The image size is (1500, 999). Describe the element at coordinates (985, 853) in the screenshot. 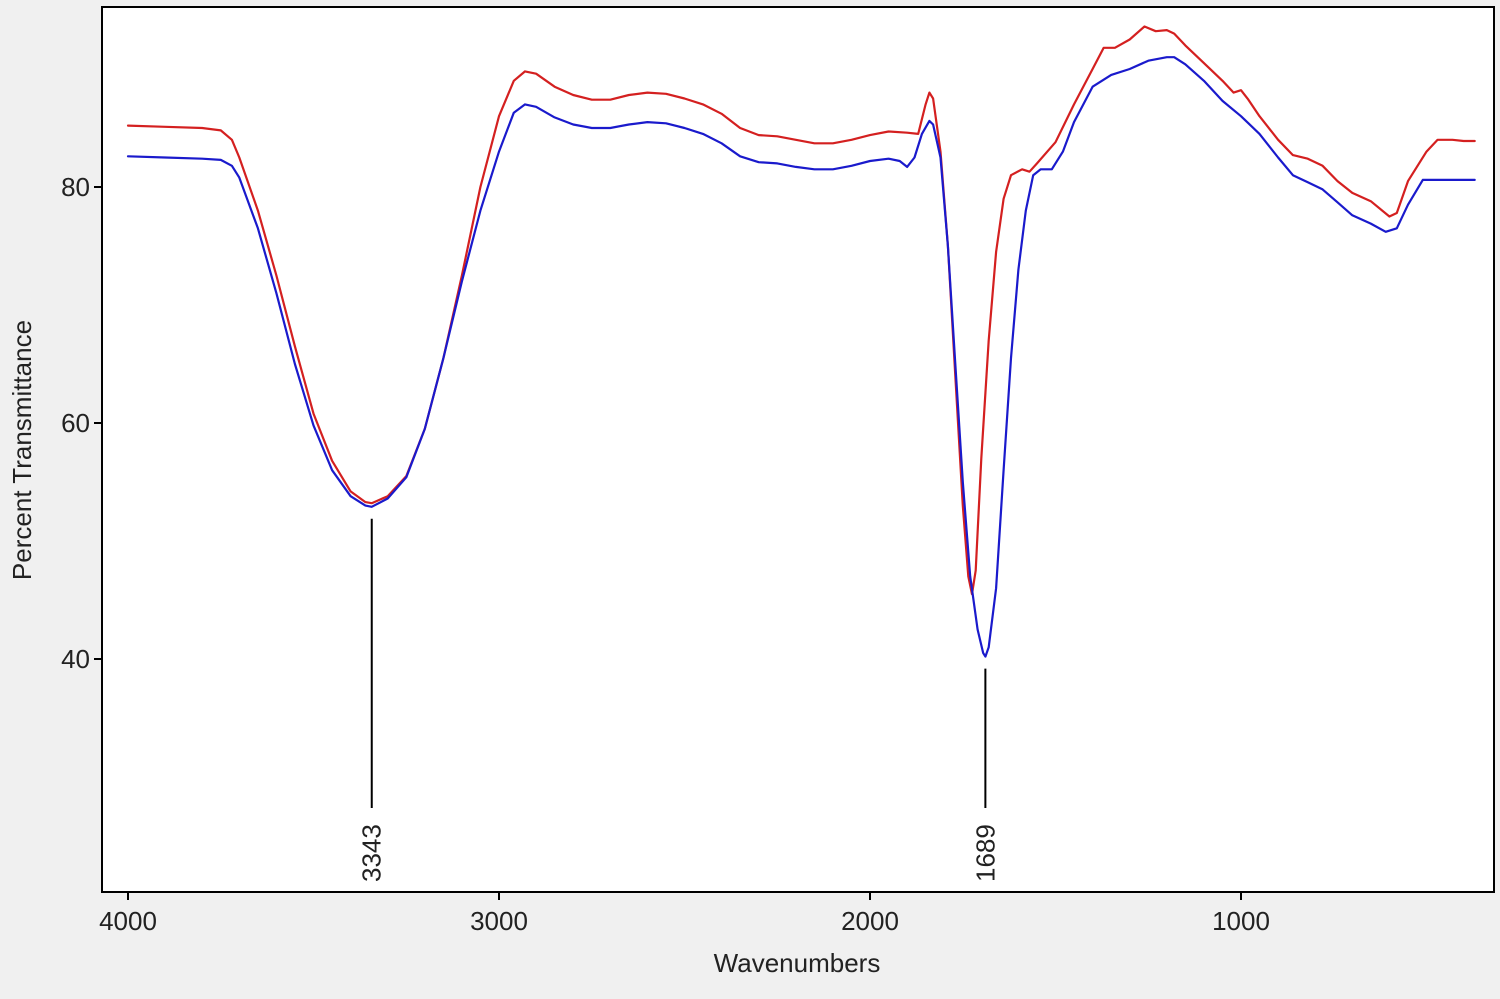

I see `peak-label: 1689` at that location.